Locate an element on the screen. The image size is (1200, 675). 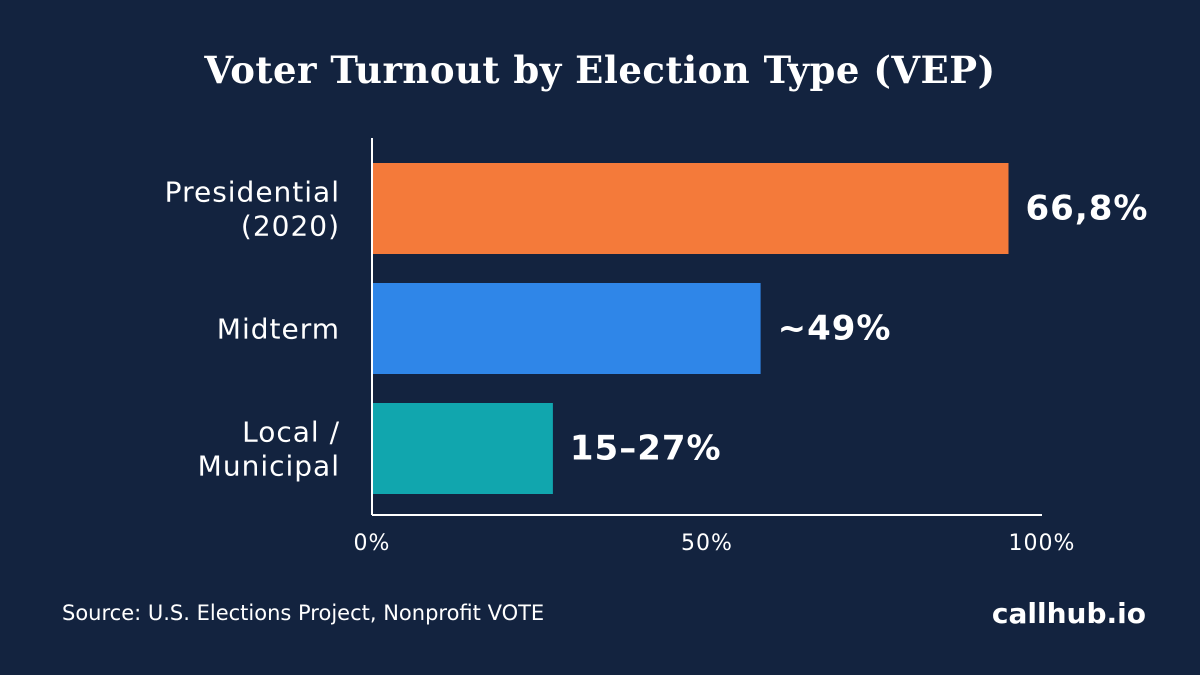
bar-value-label: 66,8% is located at coordinates (1087, 209).